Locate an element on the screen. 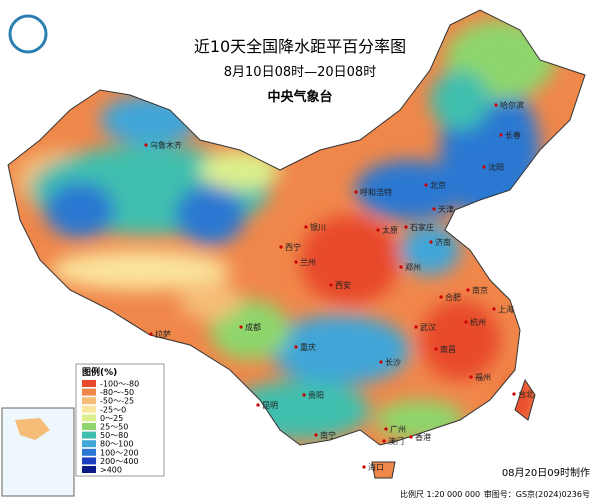  city-label: 哈尔滨 is located at coordinates (512, 105).